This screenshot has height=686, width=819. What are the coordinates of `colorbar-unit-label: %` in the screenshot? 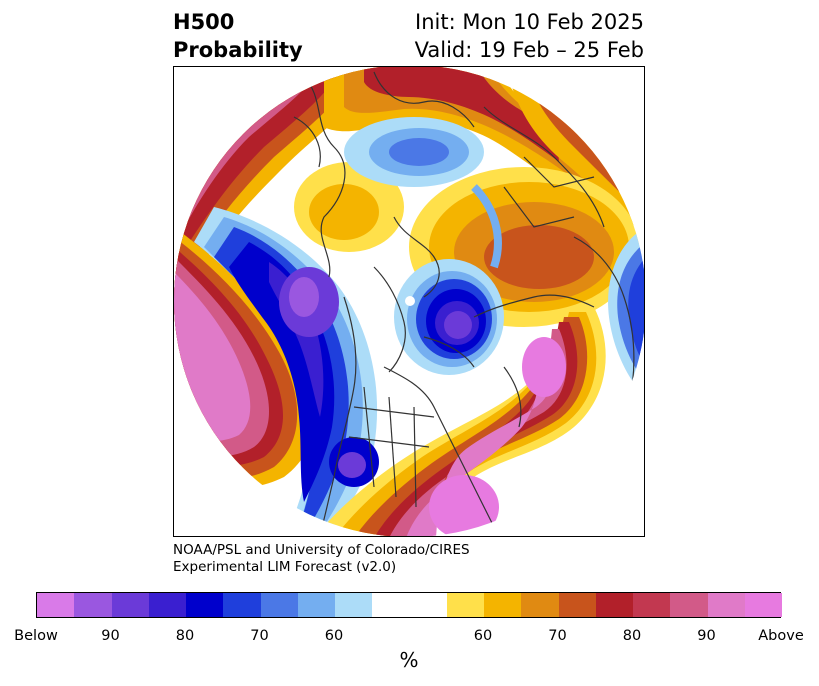 It's located at (409, 660).